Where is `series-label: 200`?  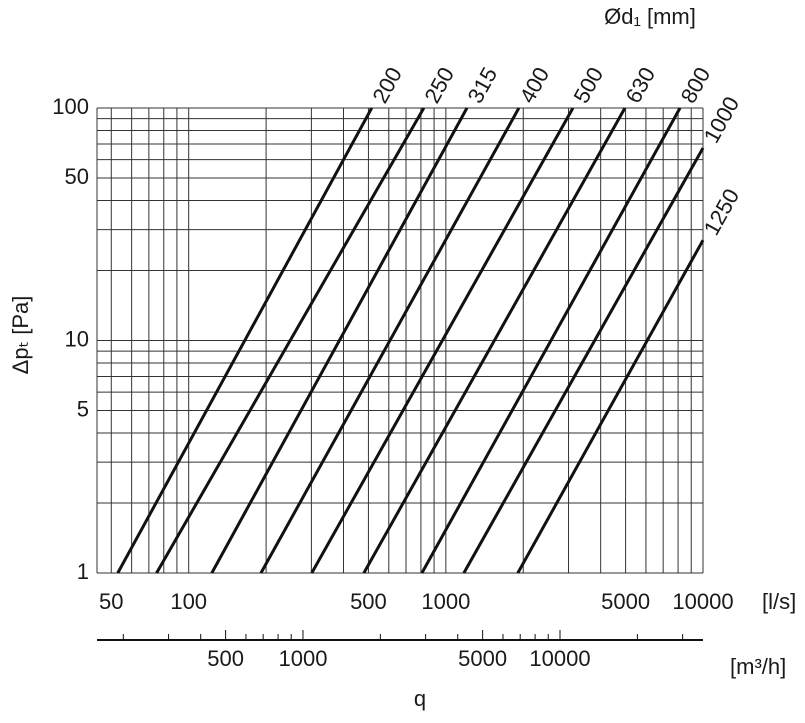 series-label: 200 is located at coordinates (387, 85).